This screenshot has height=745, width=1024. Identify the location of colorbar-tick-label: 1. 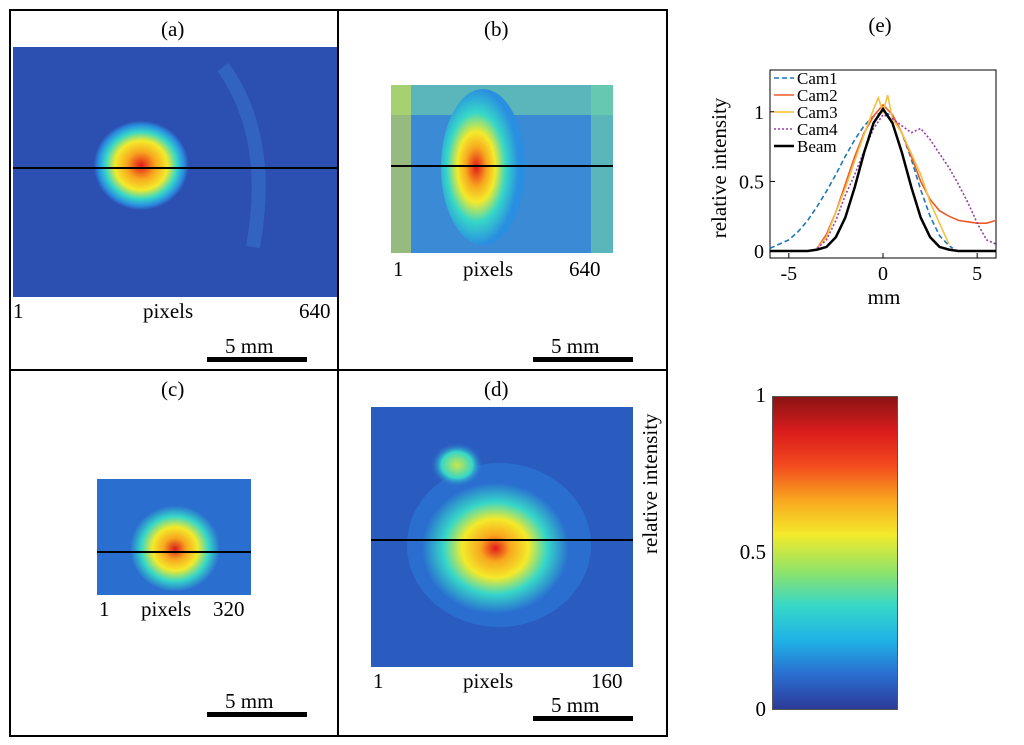
(761, 395).